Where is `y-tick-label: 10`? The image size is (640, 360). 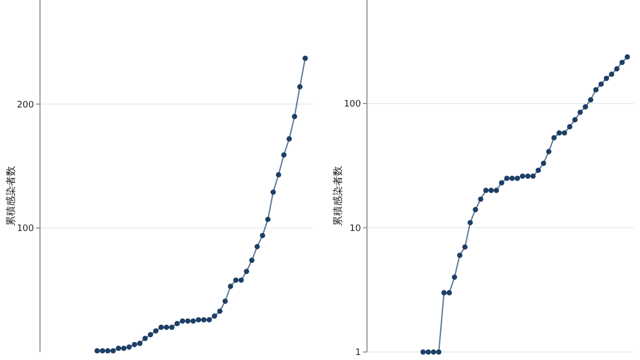
y-tick-label: 10 is located at coordinates (356, 229).